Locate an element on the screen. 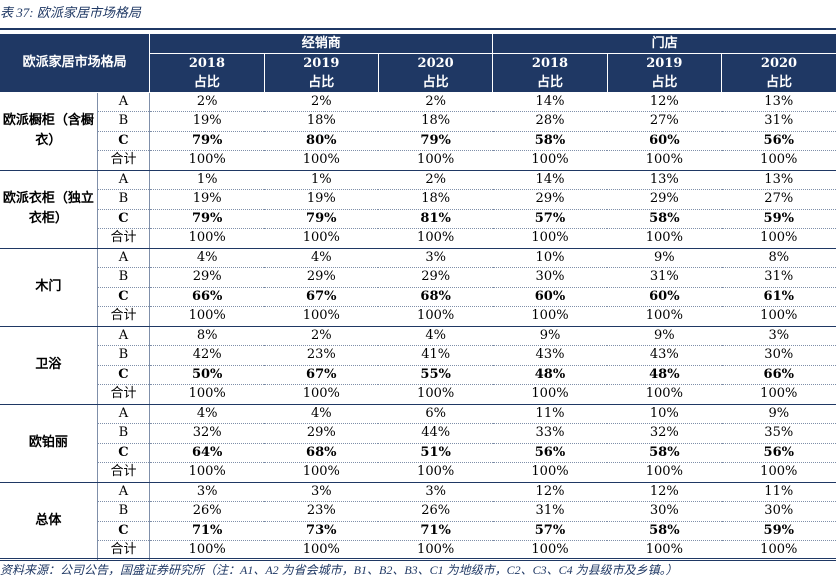  table-row: 欧派橱柜（含橱衣） A 2% 2% 2% 14% 12% 13% is located at coordinates (418, 131).